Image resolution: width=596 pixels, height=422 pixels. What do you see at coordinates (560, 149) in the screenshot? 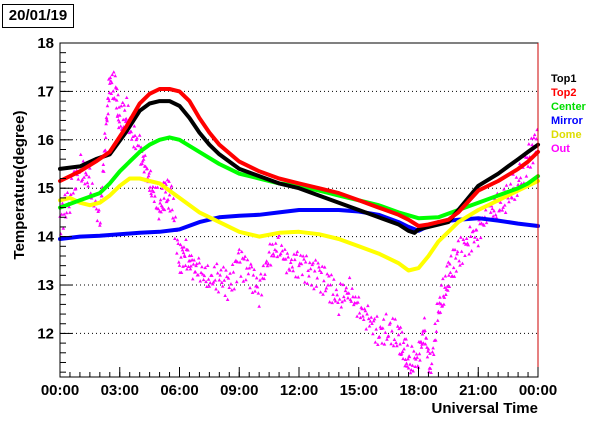
I see `legend-item-out: Out` at bounding box center [560, 149].